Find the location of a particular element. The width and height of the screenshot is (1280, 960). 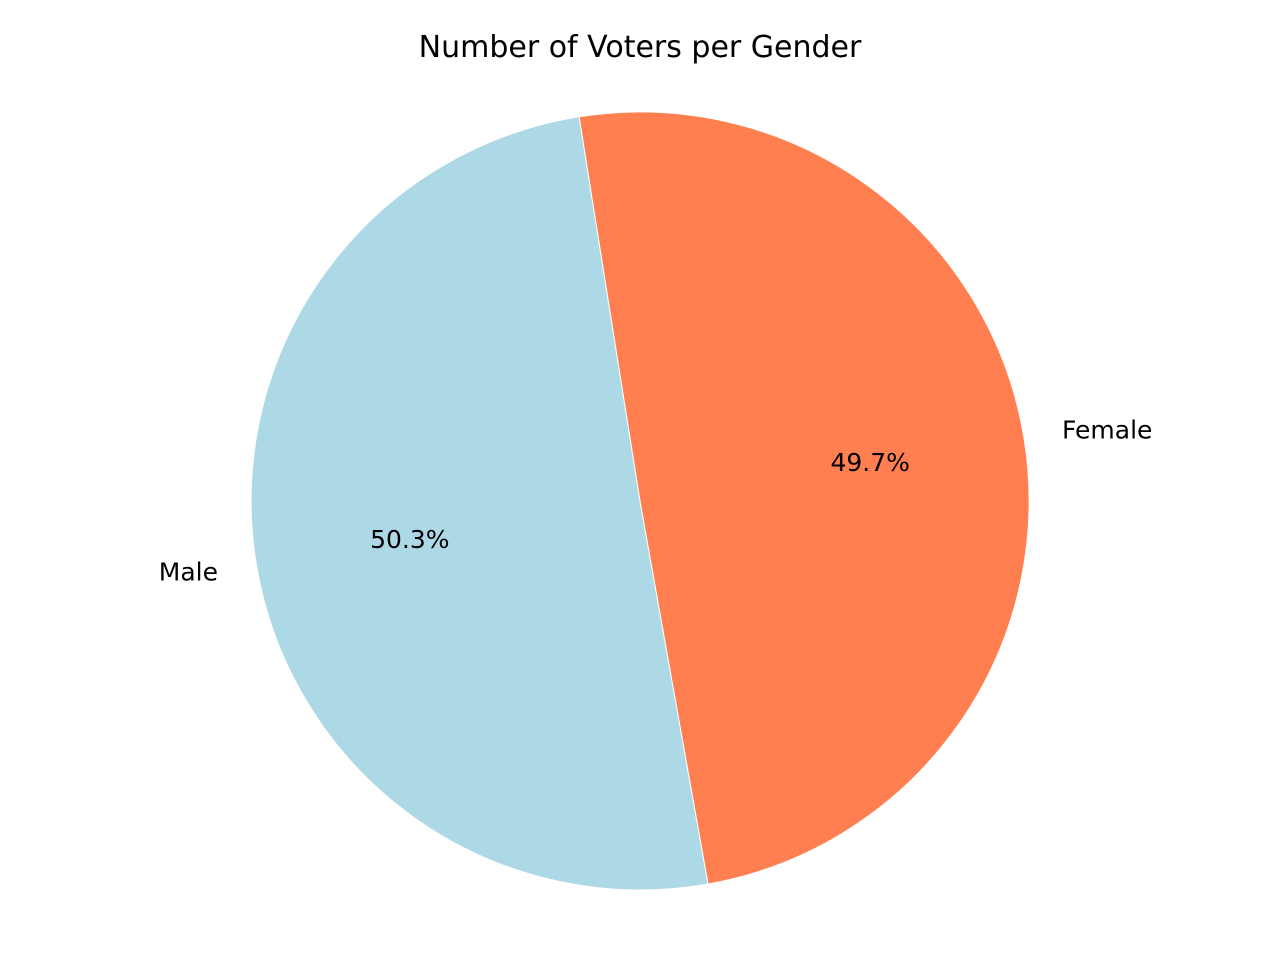

percent-label-female: 49.7% is located at coordinates (869, 462).